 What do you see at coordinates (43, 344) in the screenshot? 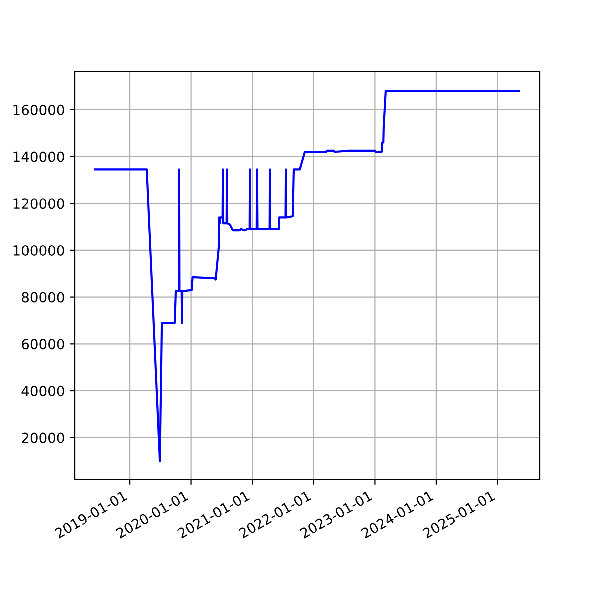
I see `y-tick-label: 60000` at bounding box center [43, 344].